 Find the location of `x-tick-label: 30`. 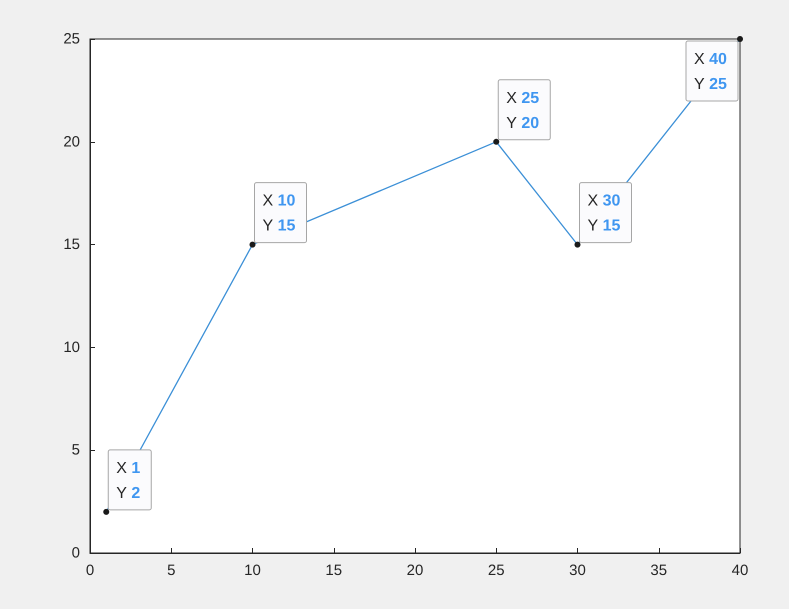

x-tick-label: 30 is located at coordinates (577, 570).